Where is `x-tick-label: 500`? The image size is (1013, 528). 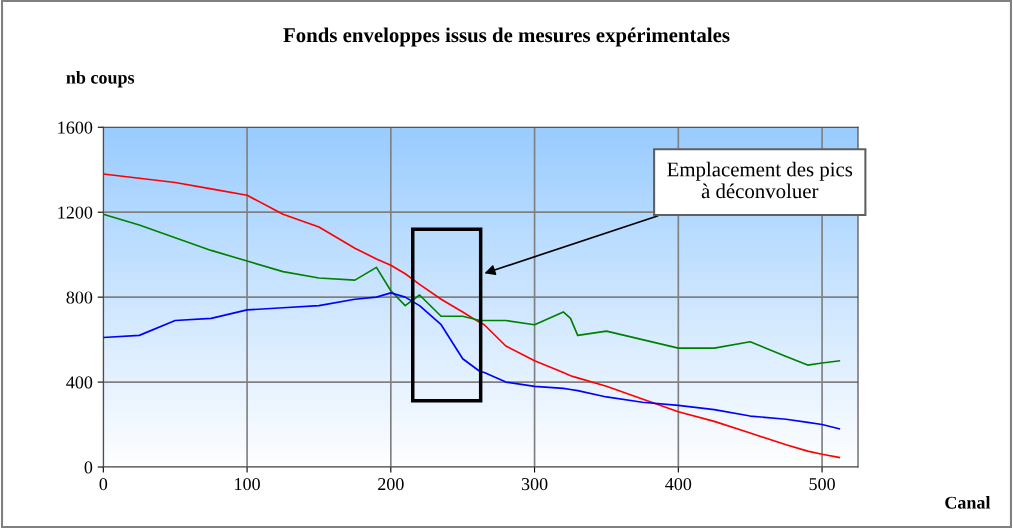 x-tick-label: 500 is located at coordinates (822, 484).